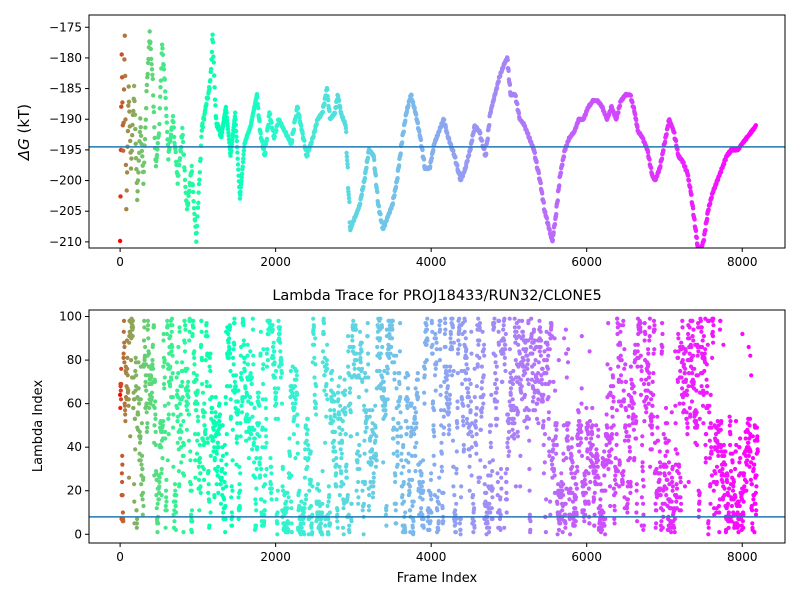  What do you see at coordinates (65, 211) in the screenshot?
I see `y-tick-label: −205` at bounding box center [65, 211].